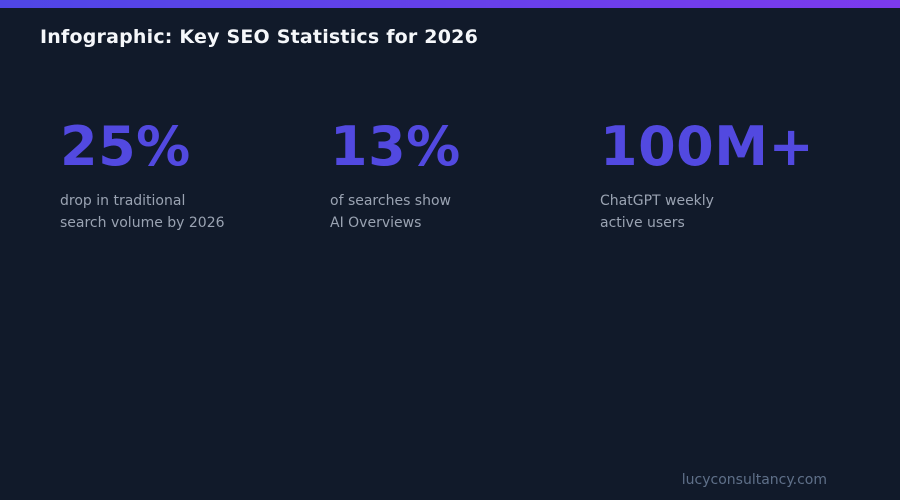 This screenshot has height=500, width=900. What do you see at coordinates (707, 146) in the screenshot?
I see `stat-value: 100M+` at bounding box center [707, 146].